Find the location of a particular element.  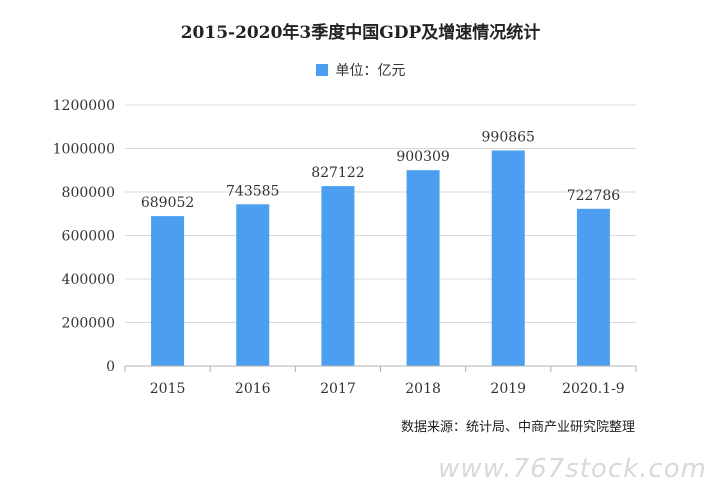

y-tick-label: 400000 is located at coordinates (88, 280).